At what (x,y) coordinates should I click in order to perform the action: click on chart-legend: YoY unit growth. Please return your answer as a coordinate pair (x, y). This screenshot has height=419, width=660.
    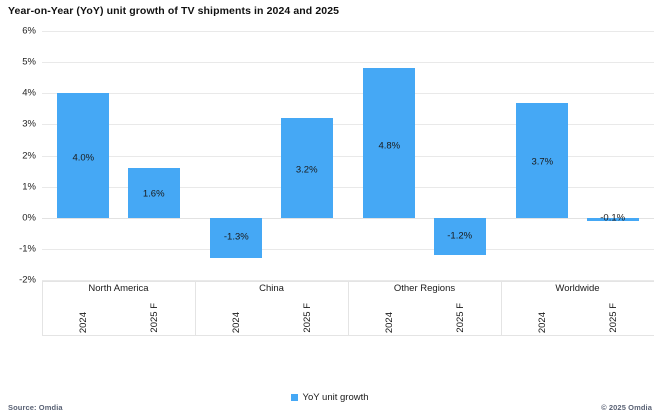
    Looking at the image, I should click on (330, 397).